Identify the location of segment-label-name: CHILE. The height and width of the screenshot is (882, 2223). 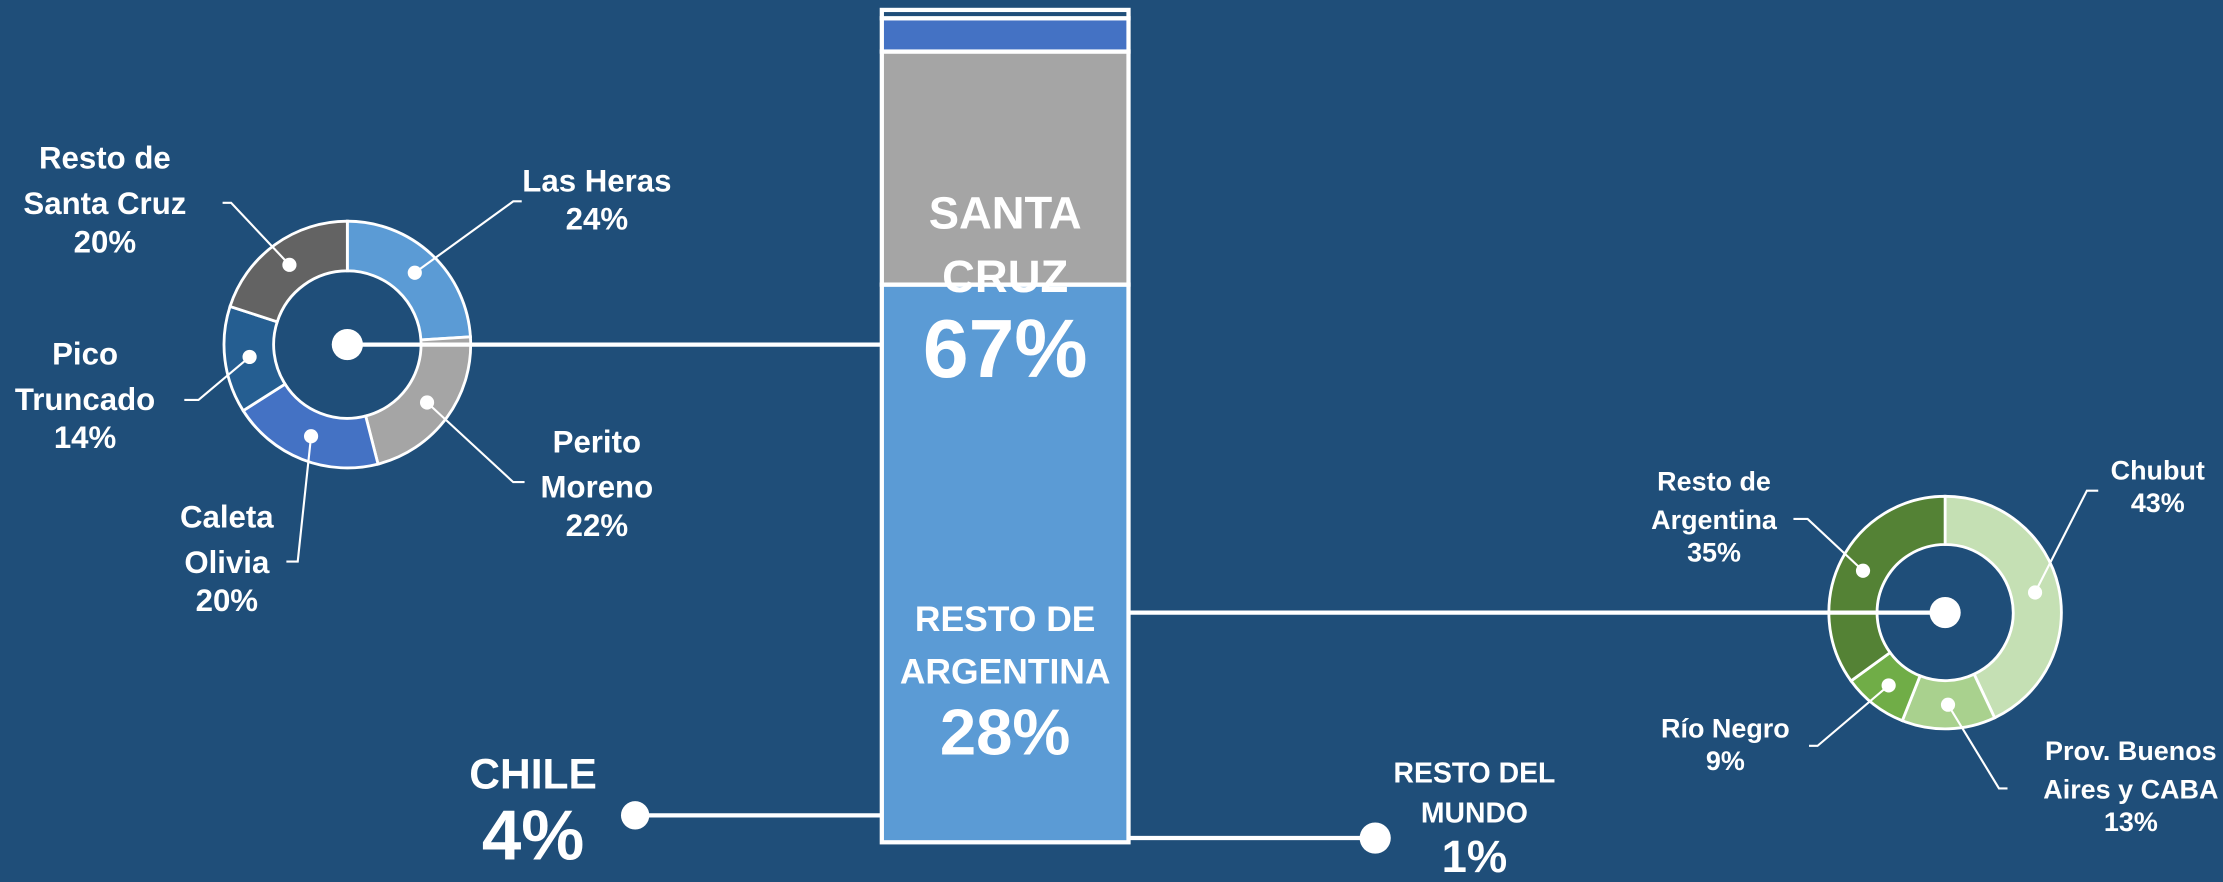
(533, 775).